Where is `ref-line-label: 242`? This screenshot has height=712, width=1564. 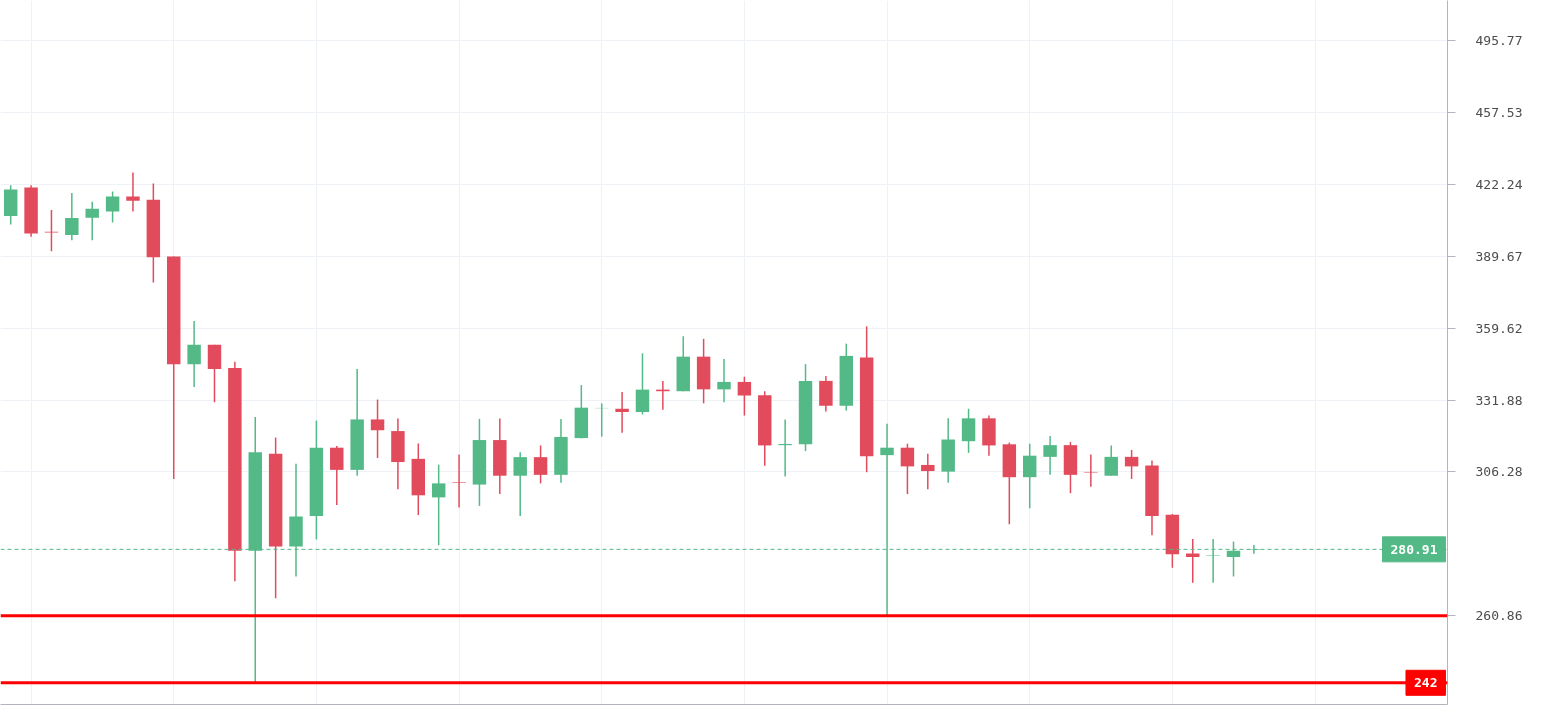 ref-line-label: 242 is located at coordinates (1425, 683).